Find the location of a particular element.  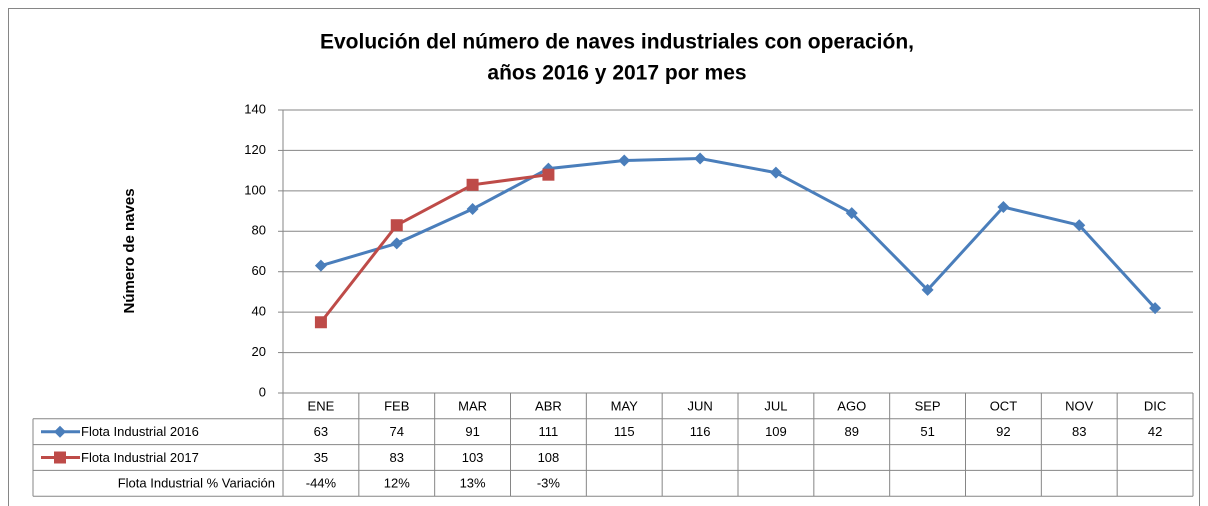

table-row-label: Flota Industrial % Variación is located at coordinates (196, 483).